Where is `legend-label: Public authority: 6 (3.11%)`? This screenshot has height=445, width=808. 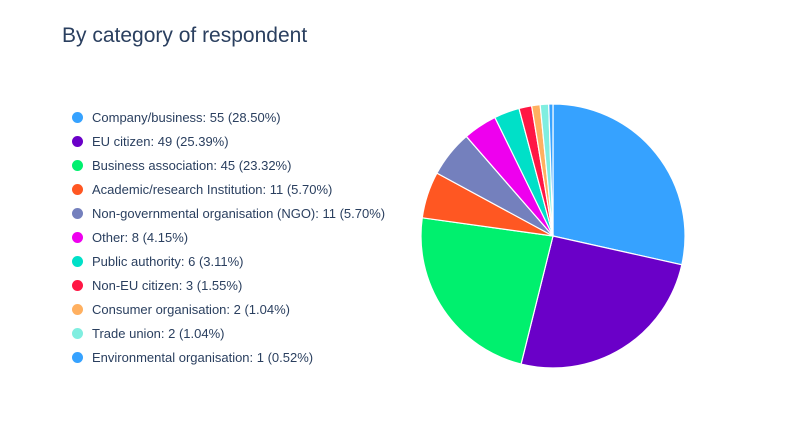
legend-label: Public authority: 6 (3.11%) is located at coordinates (168, 261).